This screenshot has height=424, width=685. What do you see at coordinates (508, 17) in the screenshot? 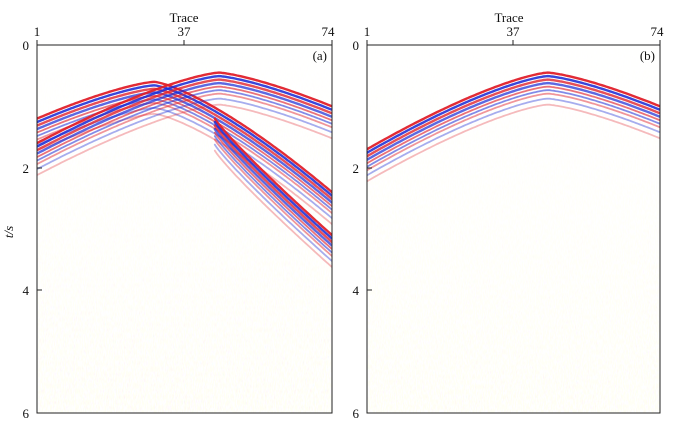
I see `panel-b-x-axis-title: Trace` at bounding box center [508, 17].